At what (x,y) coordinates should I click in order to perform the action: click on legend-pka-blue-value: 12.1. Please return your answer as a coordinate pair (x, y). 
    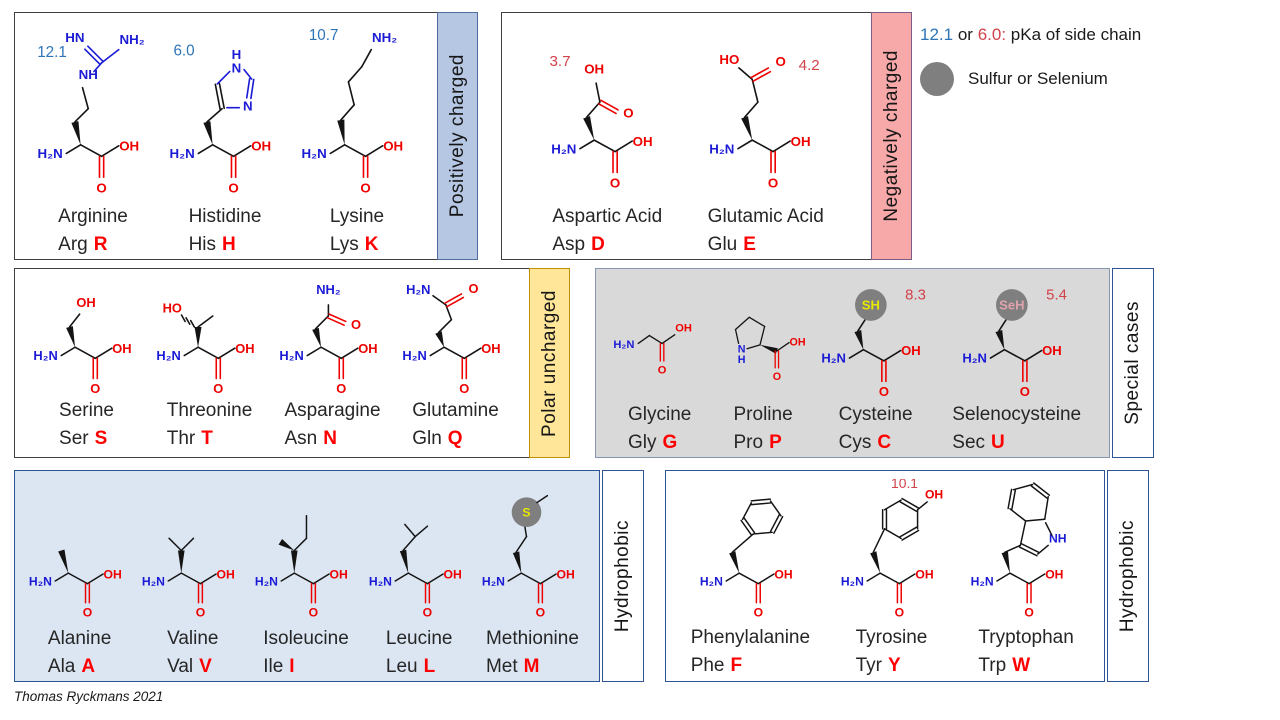
    Looking at the image, I should click on (937, 34).